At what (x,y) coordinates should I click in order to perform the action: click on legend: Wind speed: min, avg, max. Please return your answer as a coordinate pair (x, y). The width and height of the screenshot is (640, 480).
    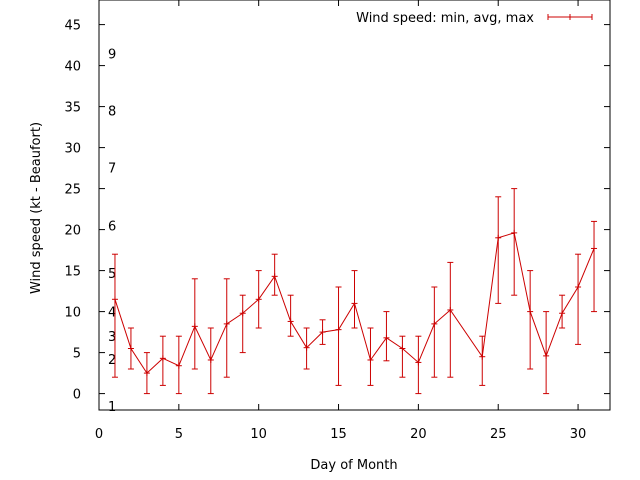
    Looking at the image, I should click on (474, 18).